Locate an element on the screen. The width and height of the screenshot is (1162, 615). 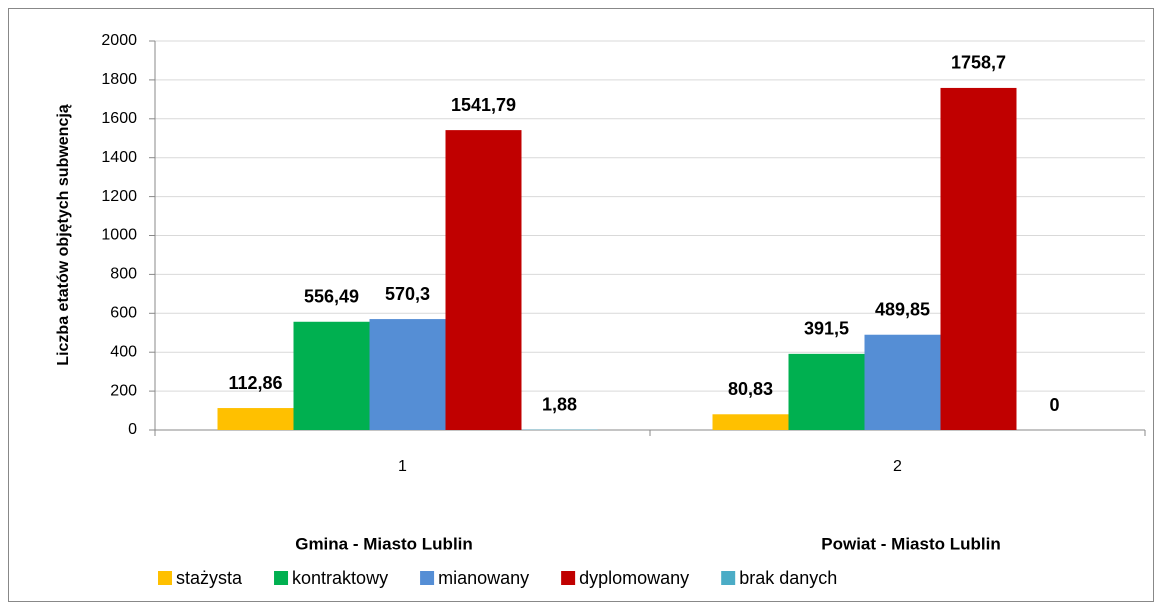
y-axis-label: Liczba etatów objętych subwencją is located at coordinates (63, 234).